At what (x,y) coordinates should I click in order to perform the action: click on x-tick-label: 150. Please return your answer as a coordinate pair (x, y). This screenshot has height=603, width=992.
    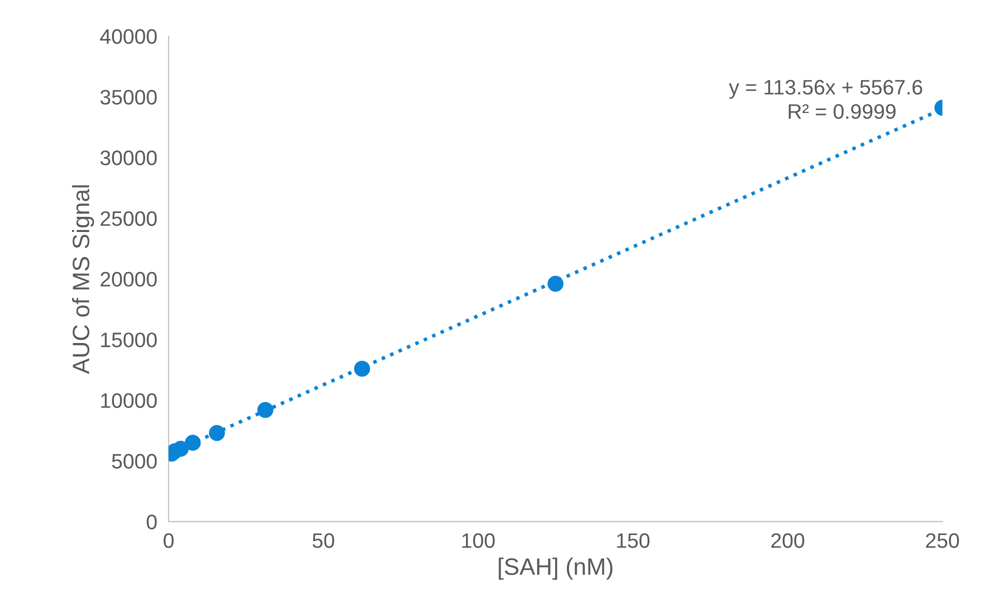
    Looking at the image, I should click on (633, 540).